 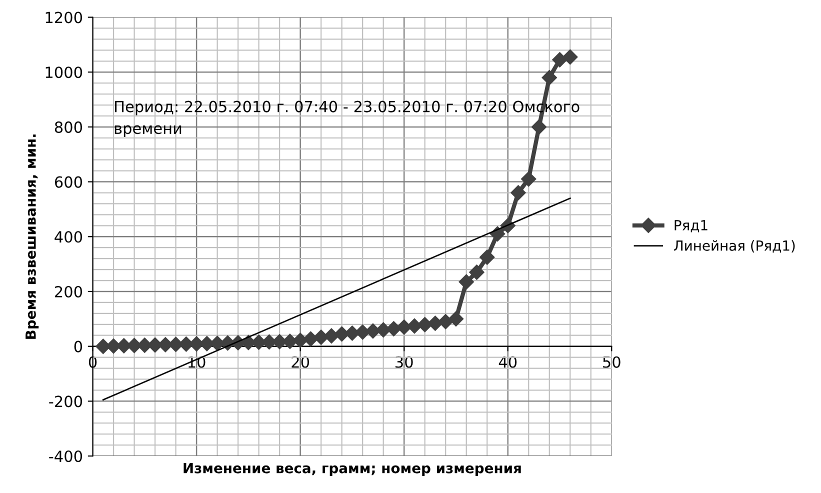 What do you see at coordinates (64, 18) in the screenshot?
I see `y-tick-label: 1200` at bounding box center [64, 18].